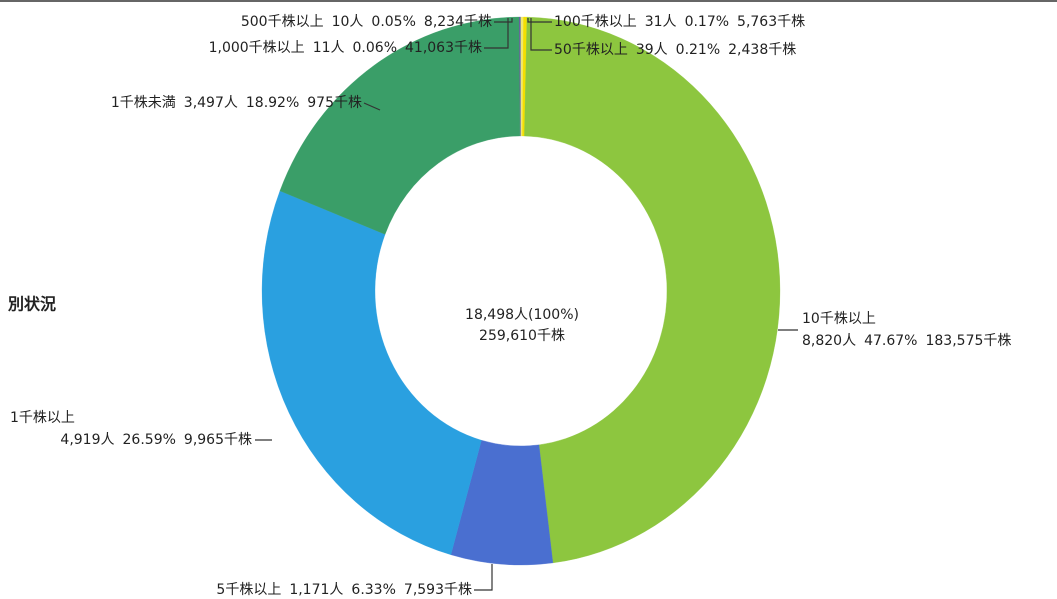 The image size is (1057, 599). Describe the element at coordinates (839, 319) in the screenshot. I see `slice-label: 10千株以上` at that location.